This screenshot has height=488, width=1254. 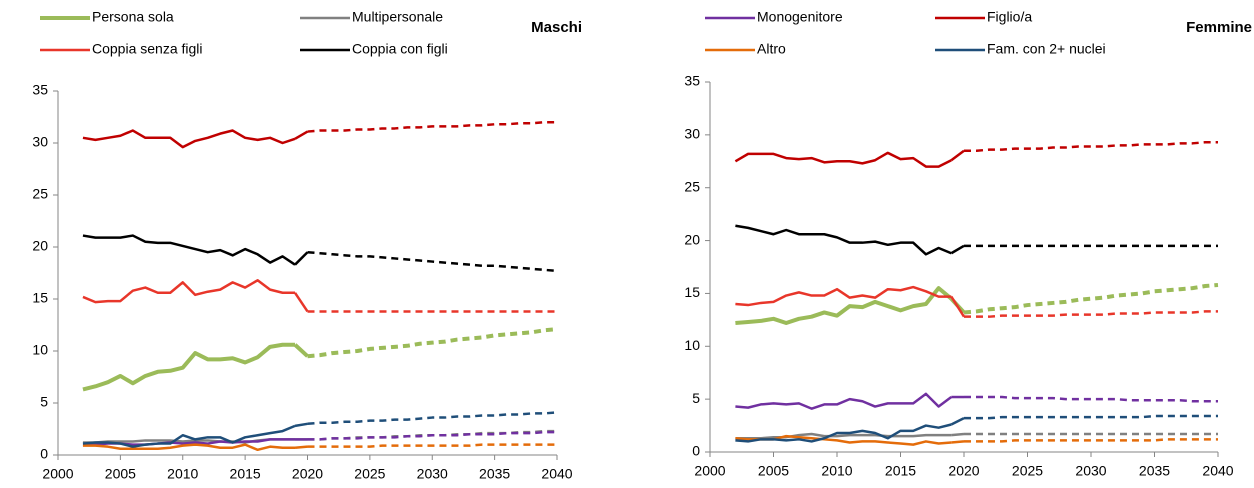 What do you see at coordinates (800, 17) in the screenshot?
I see `legend-label: Monogenitore` at bounding box center [800, 17].